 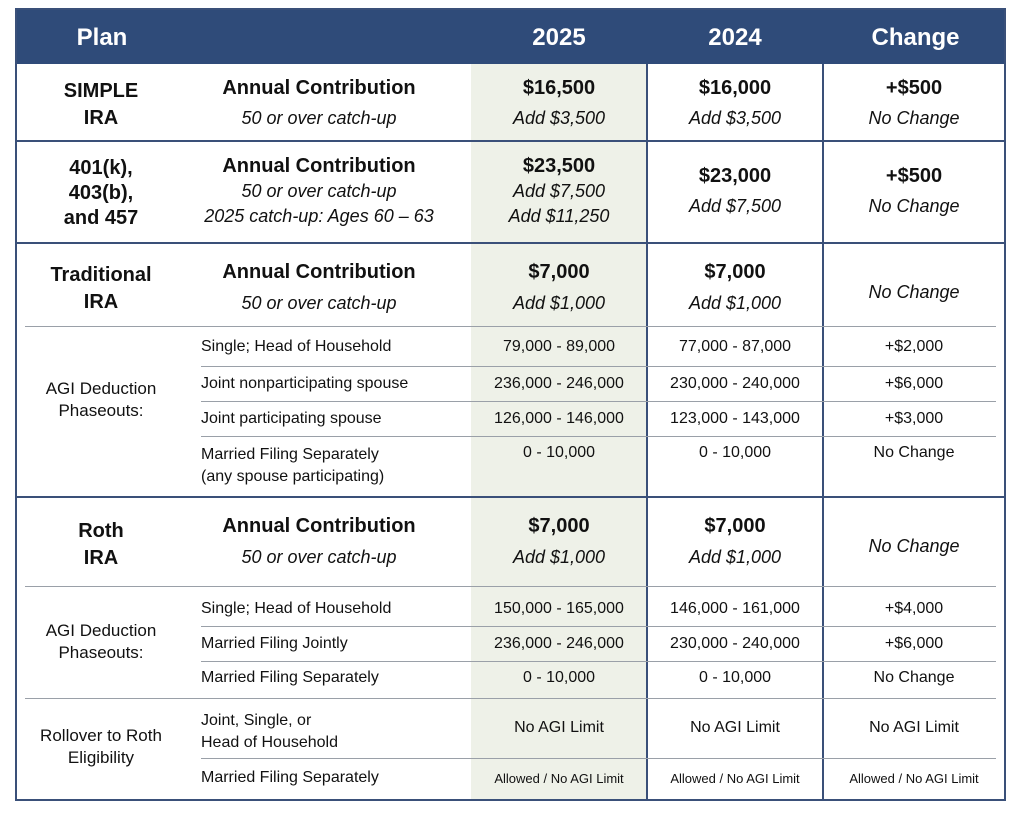 I want to click on value-2025: No AGI Limit, so click(x=559, y=727).